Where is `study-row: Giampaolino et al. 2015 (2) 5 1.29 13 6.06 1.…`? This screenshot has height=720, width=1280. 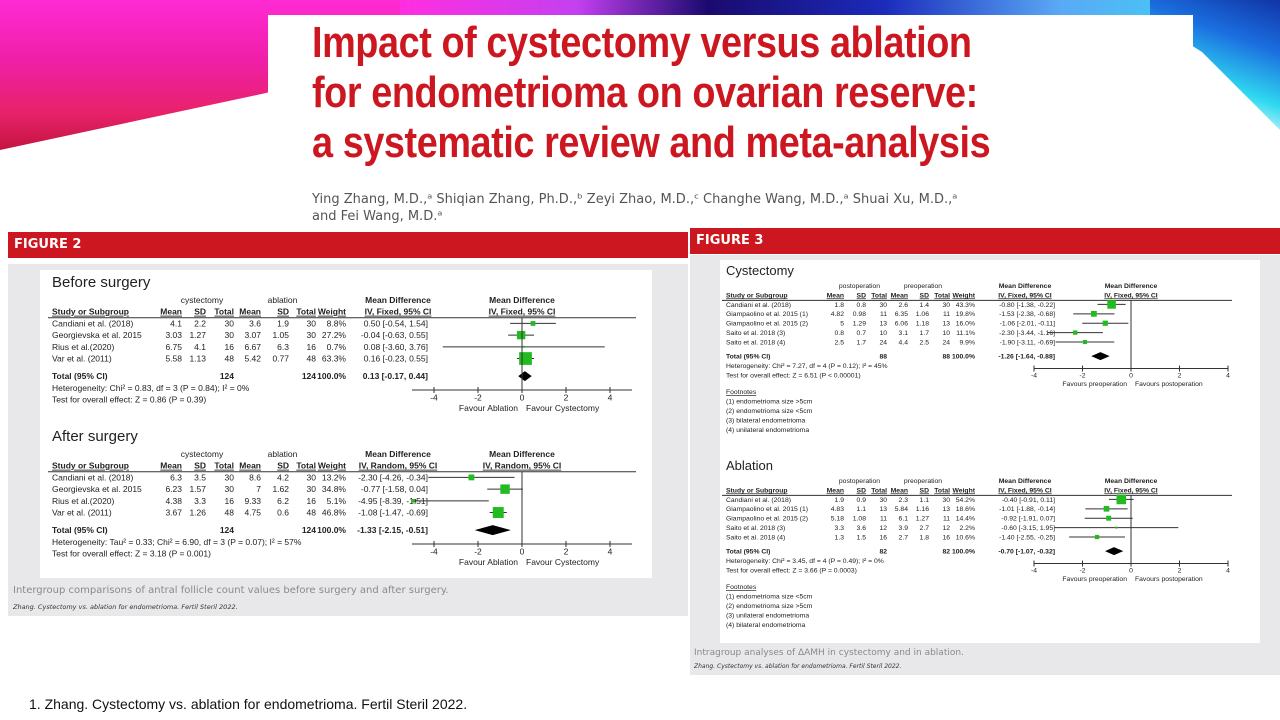 study-row: Giampaolino et al. 2015 (2) 5 1.29 13 6.06 1.… is located at coordinates (927, 324).